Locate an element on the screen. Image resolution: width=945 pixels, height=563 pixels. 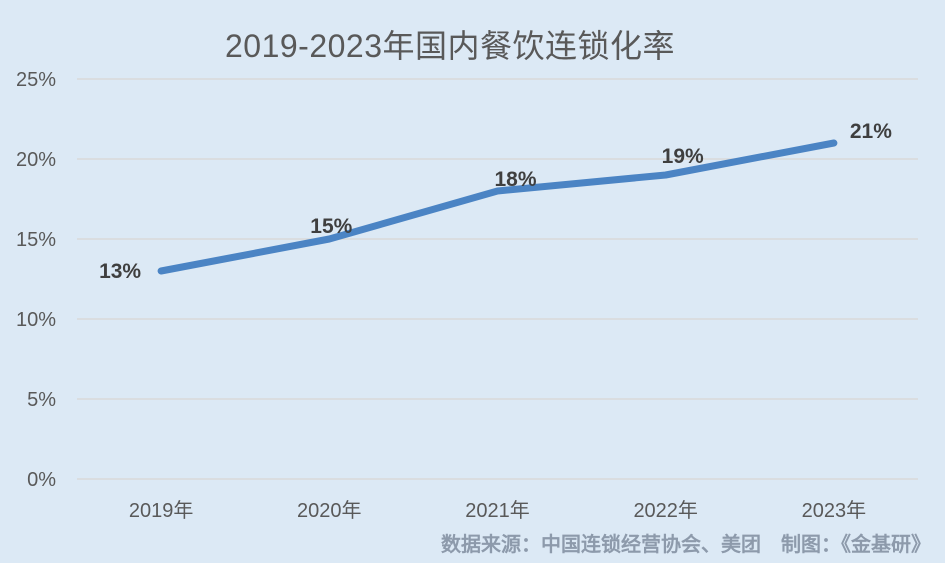
x-tick-label: 2021年 is located at coordinates (497, 510).